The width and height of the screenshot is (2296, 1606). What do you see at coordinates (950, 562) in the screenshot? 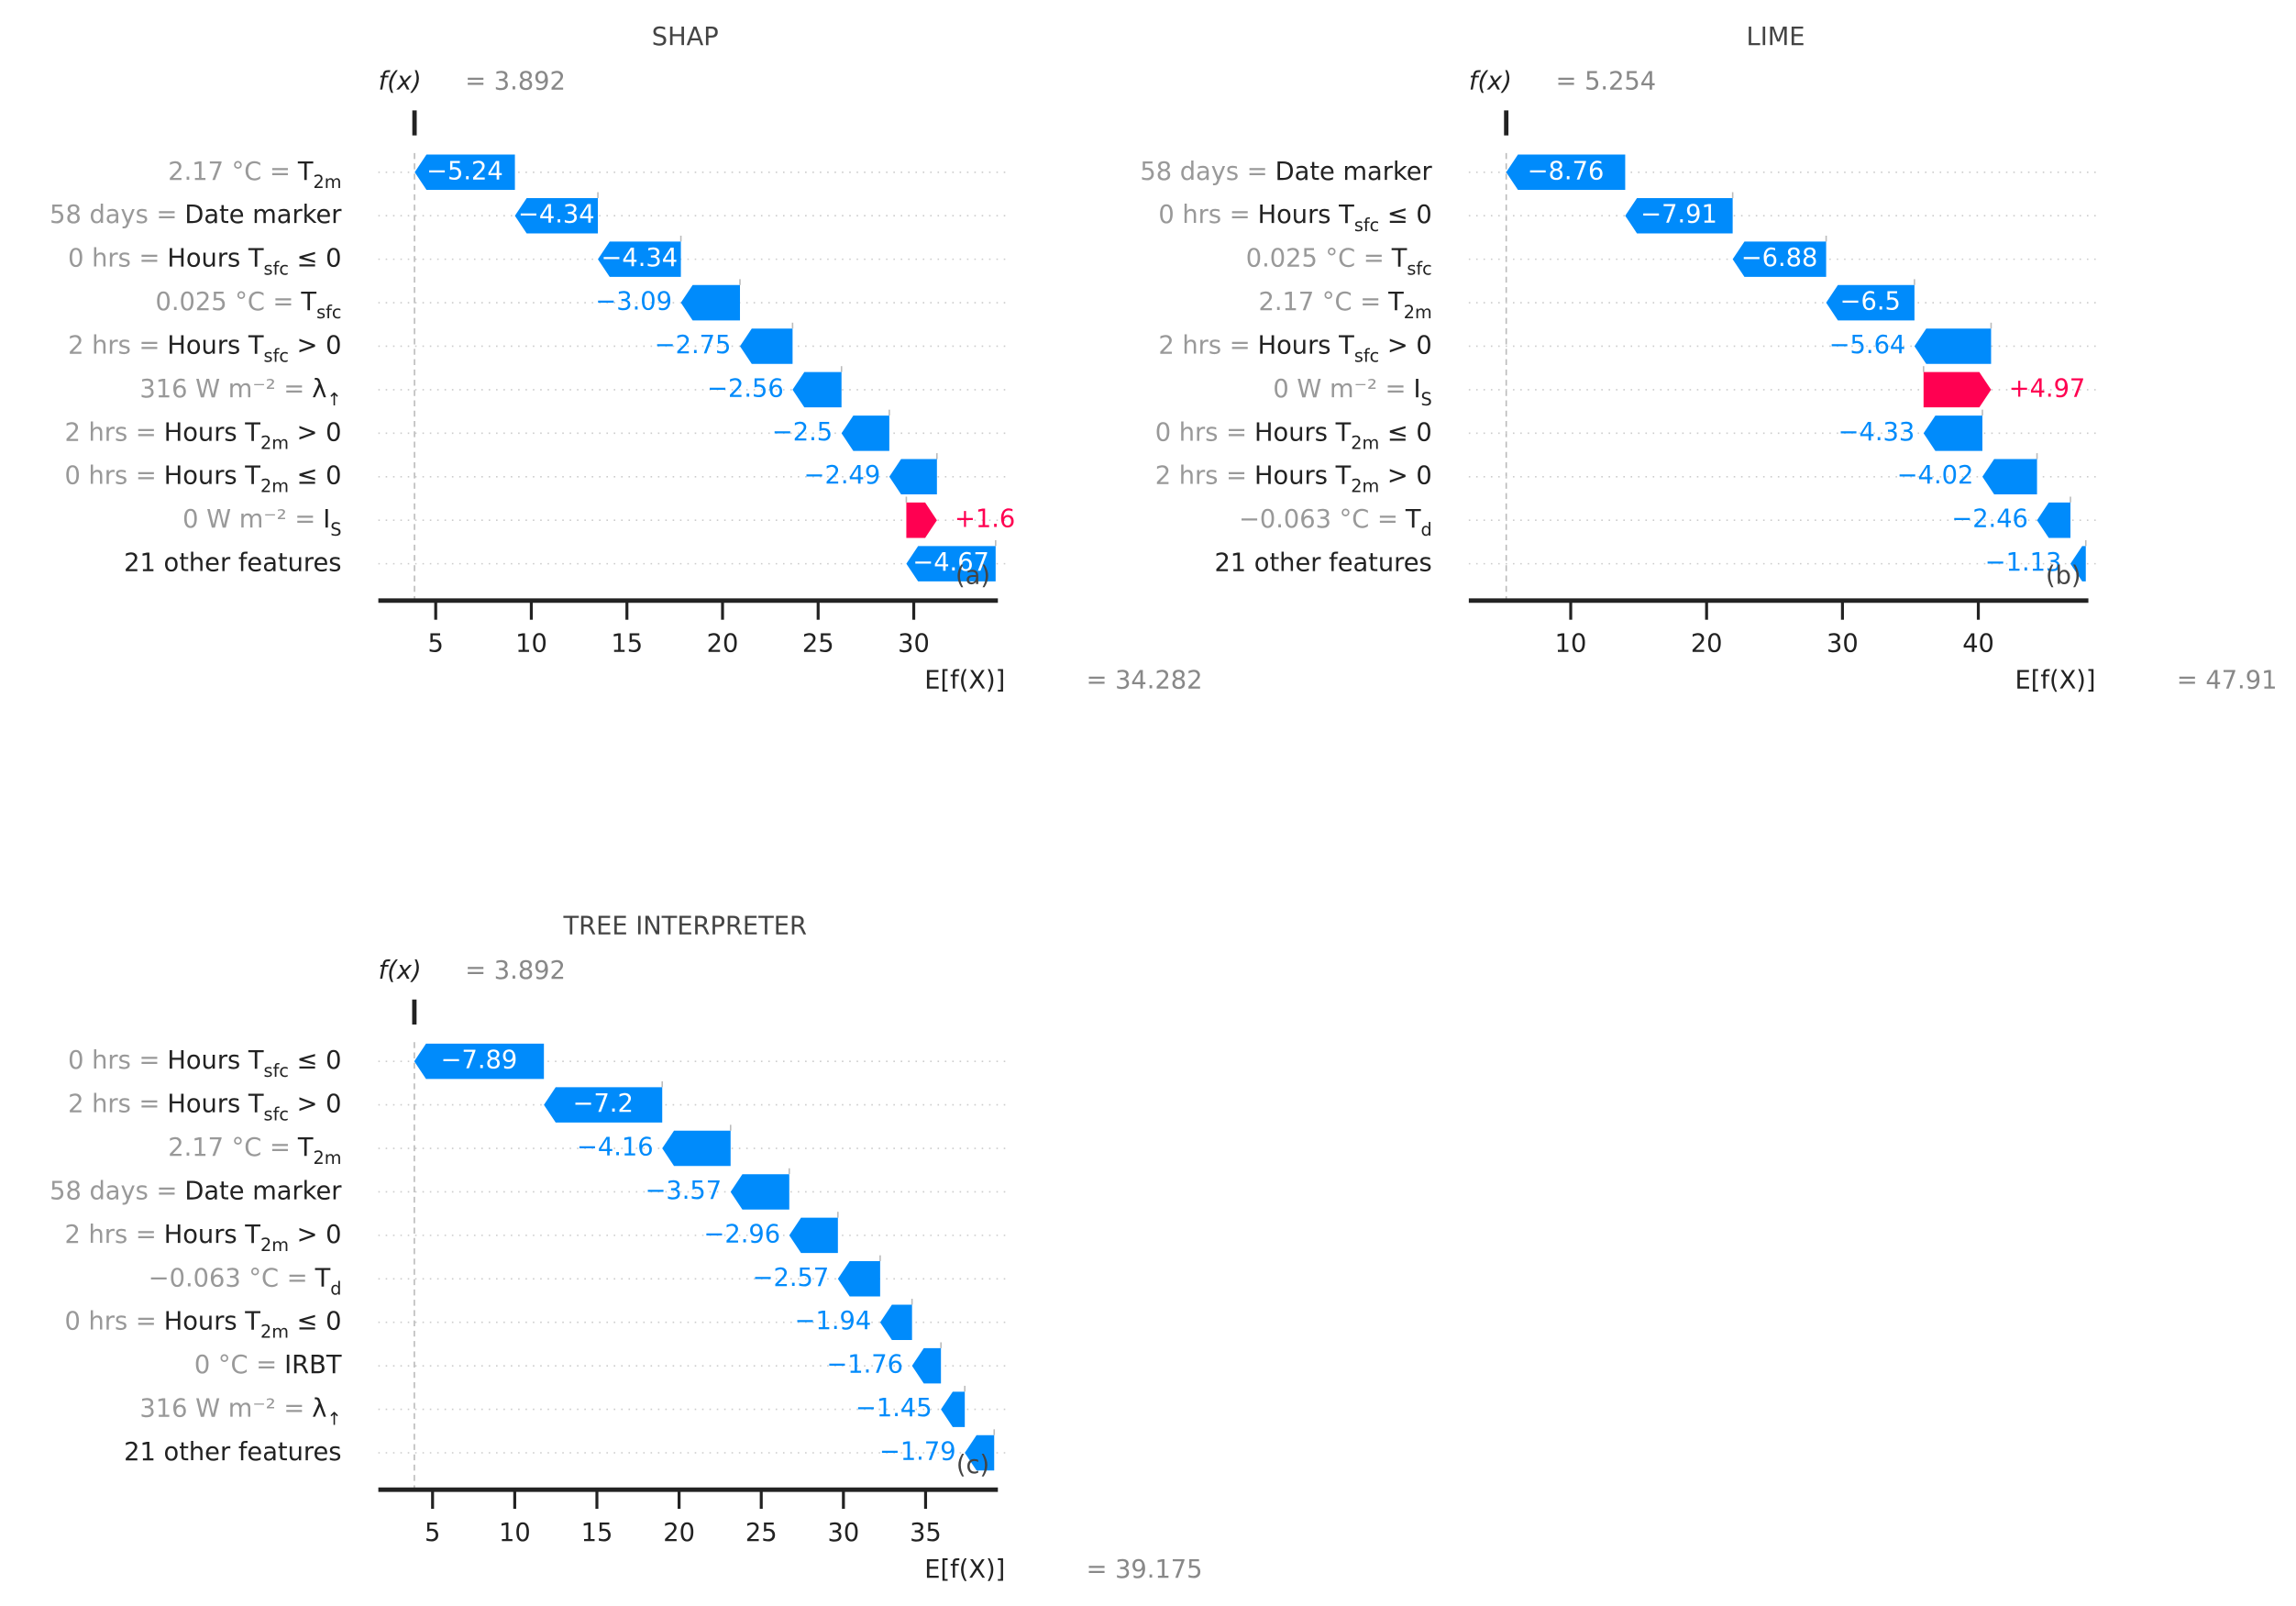
I see `value-label: −4.67` at bounding box center [950, 562].